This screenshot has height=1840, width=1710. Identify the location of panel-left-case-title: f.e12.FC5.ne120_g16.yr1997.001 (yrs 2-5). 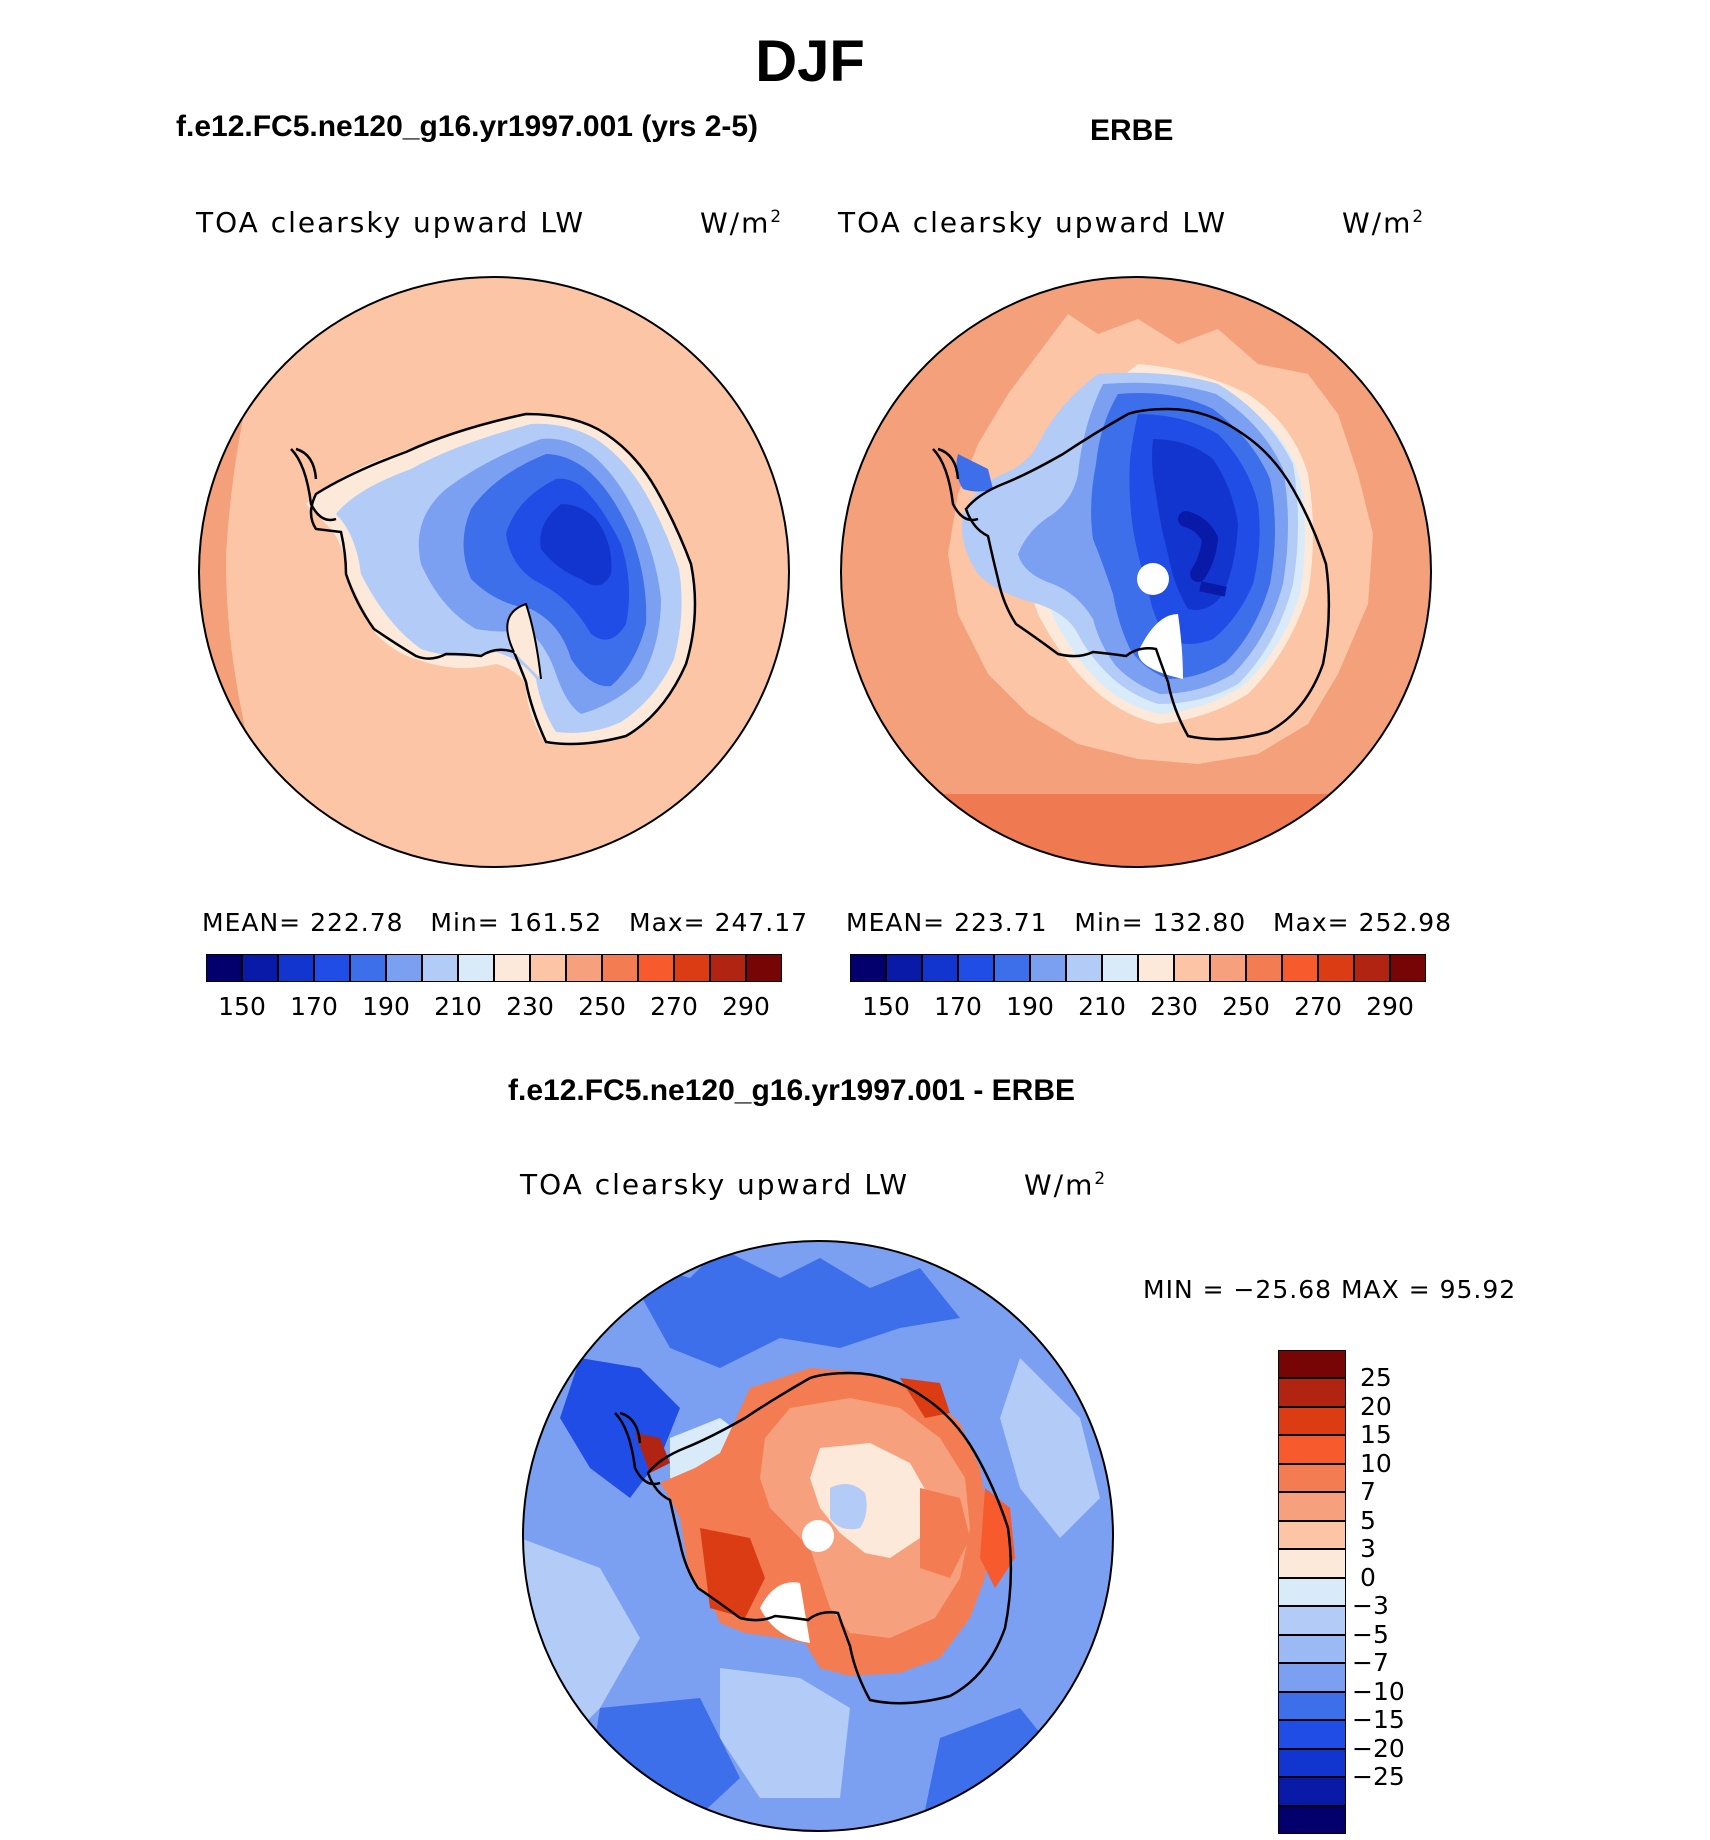
(467, 126).